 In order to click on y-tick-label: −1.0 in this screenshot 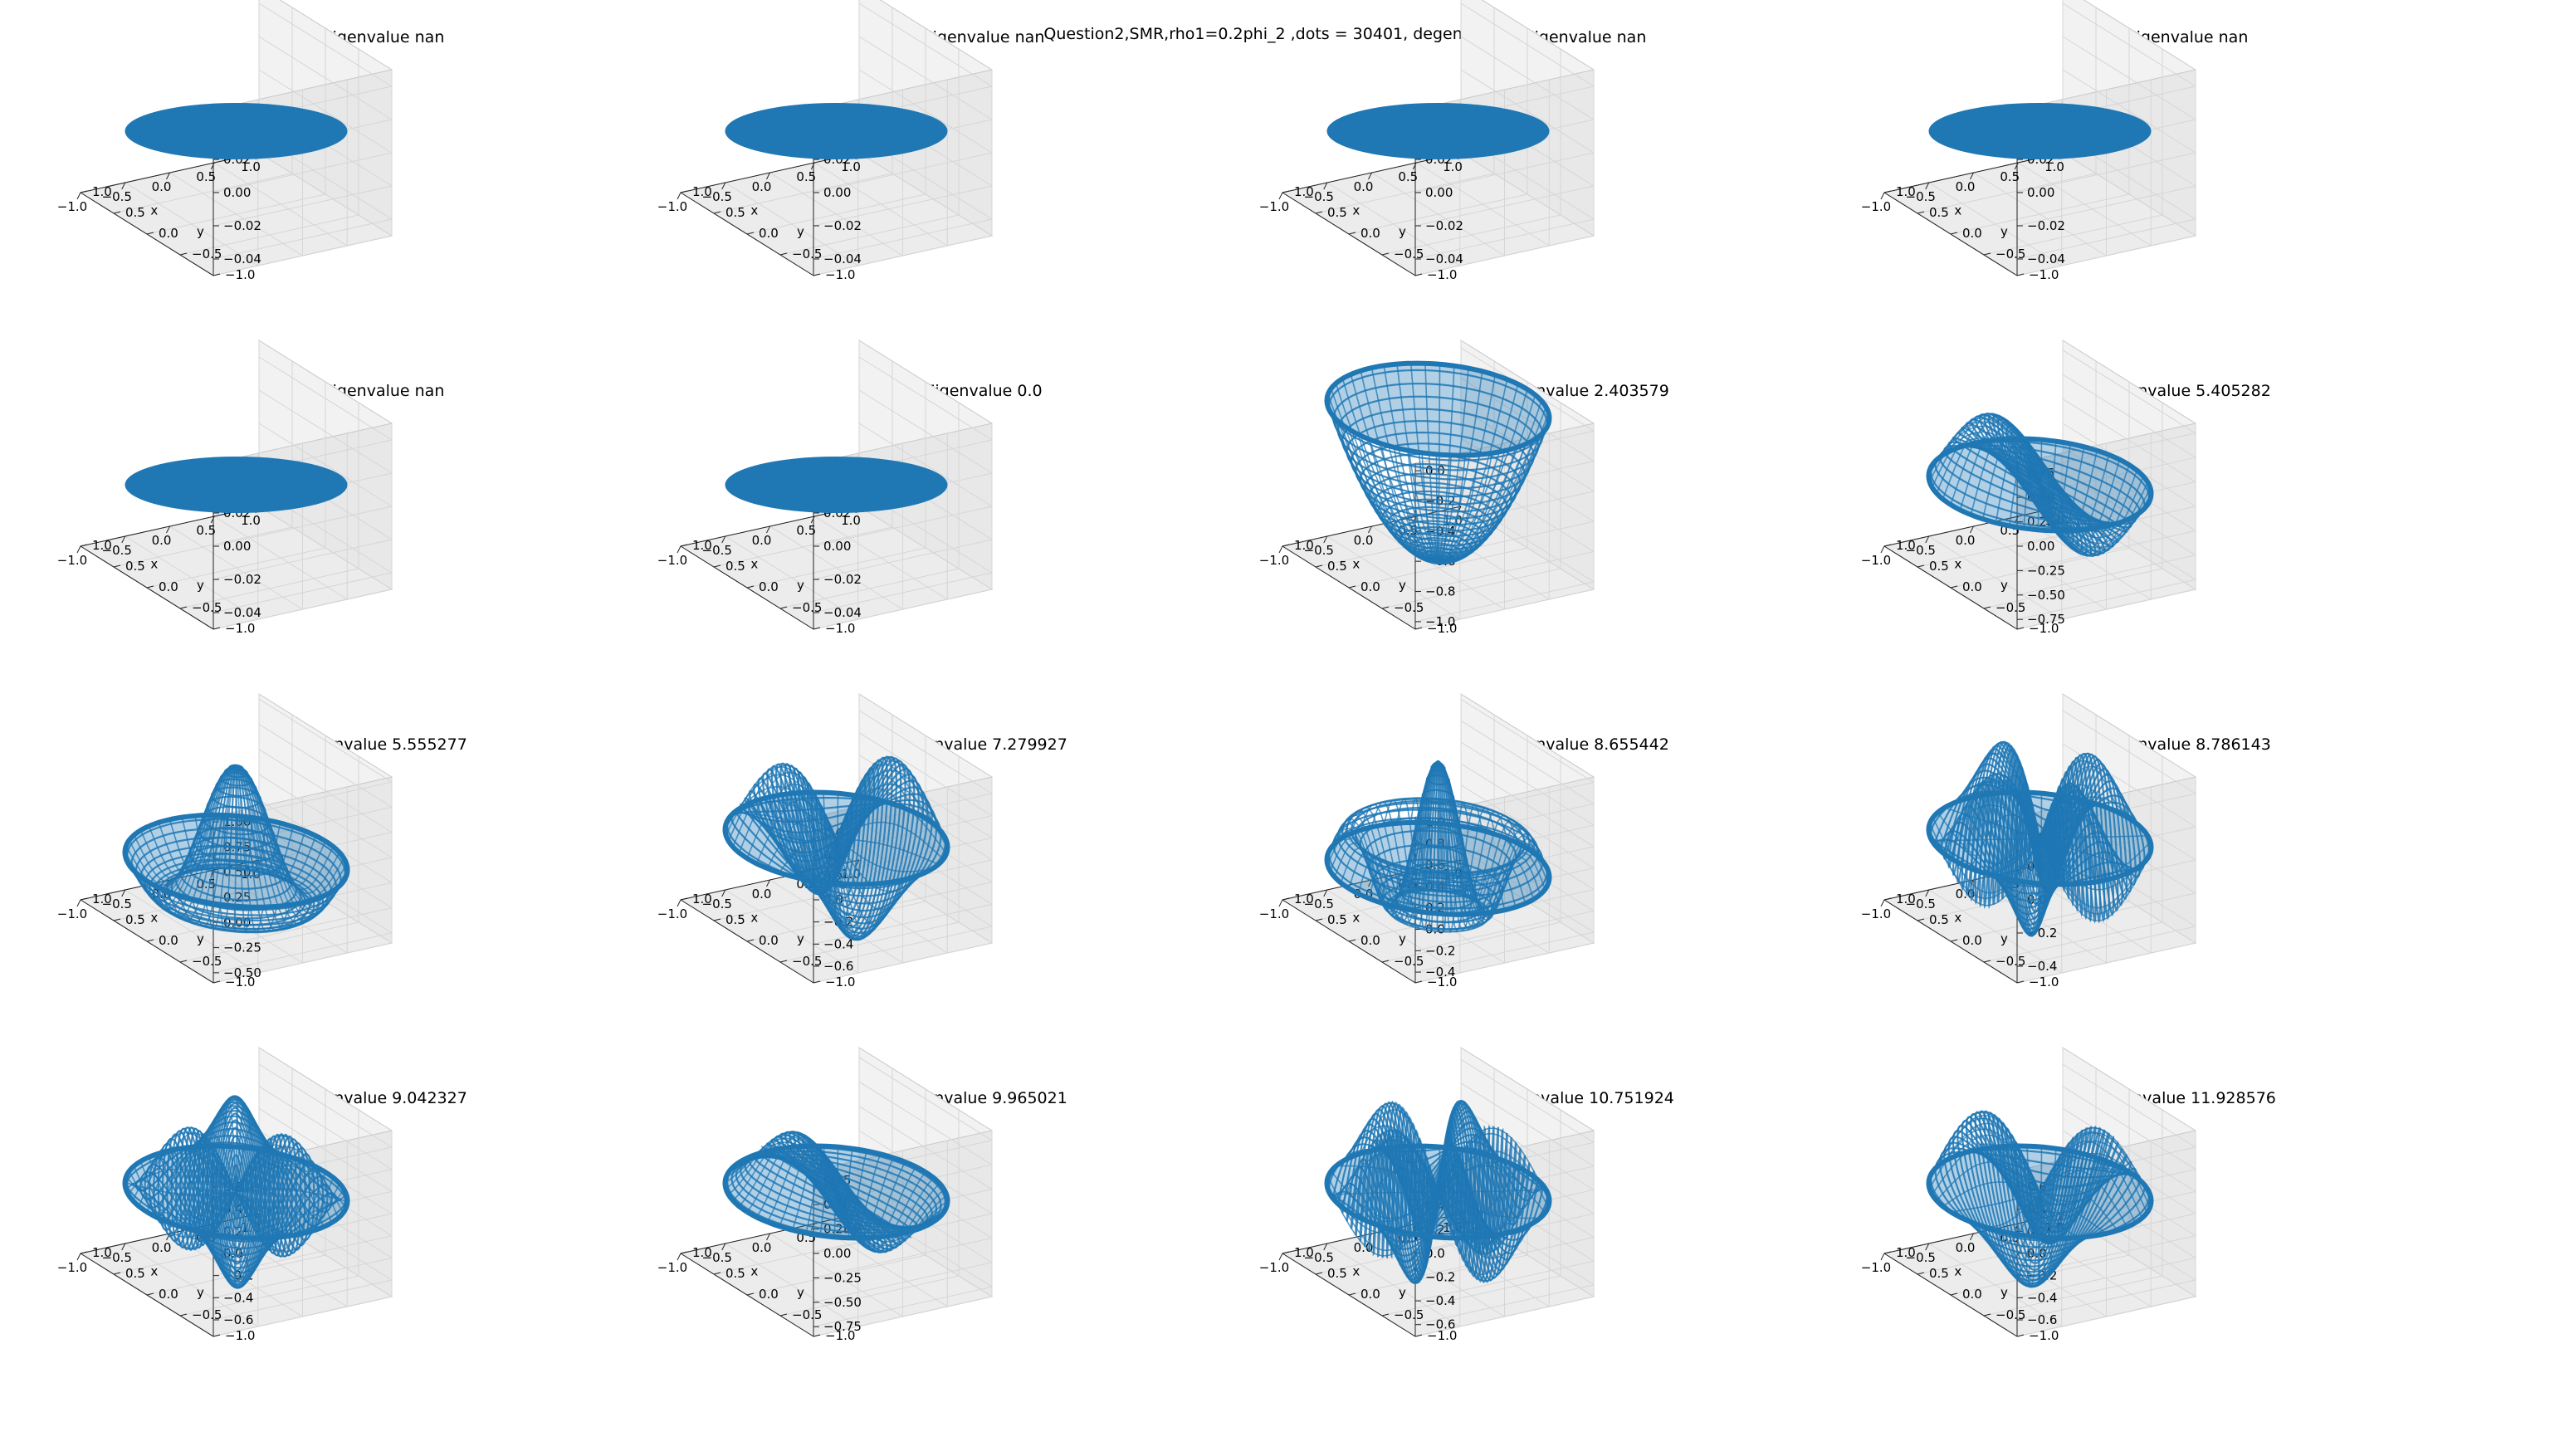, I will do `click(1442, 982)`.